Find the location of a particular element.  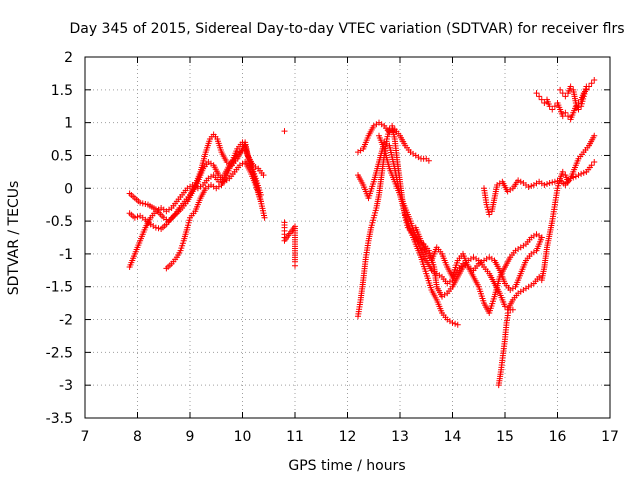

y-tick-label: -1.5 is located at coordinates (59, 288).